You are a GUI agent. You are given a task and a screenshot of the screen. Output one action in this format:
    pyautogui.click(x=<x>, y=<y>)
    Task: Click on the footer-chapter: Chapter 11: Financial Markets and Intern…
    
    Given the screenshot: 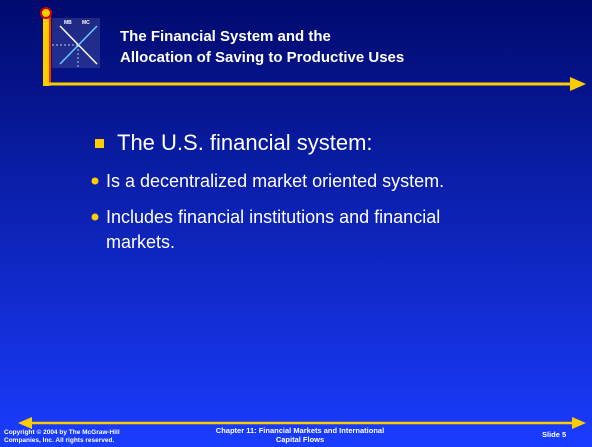 What is the action you would take?
    pyautogui.click(x=300, y=430)
    